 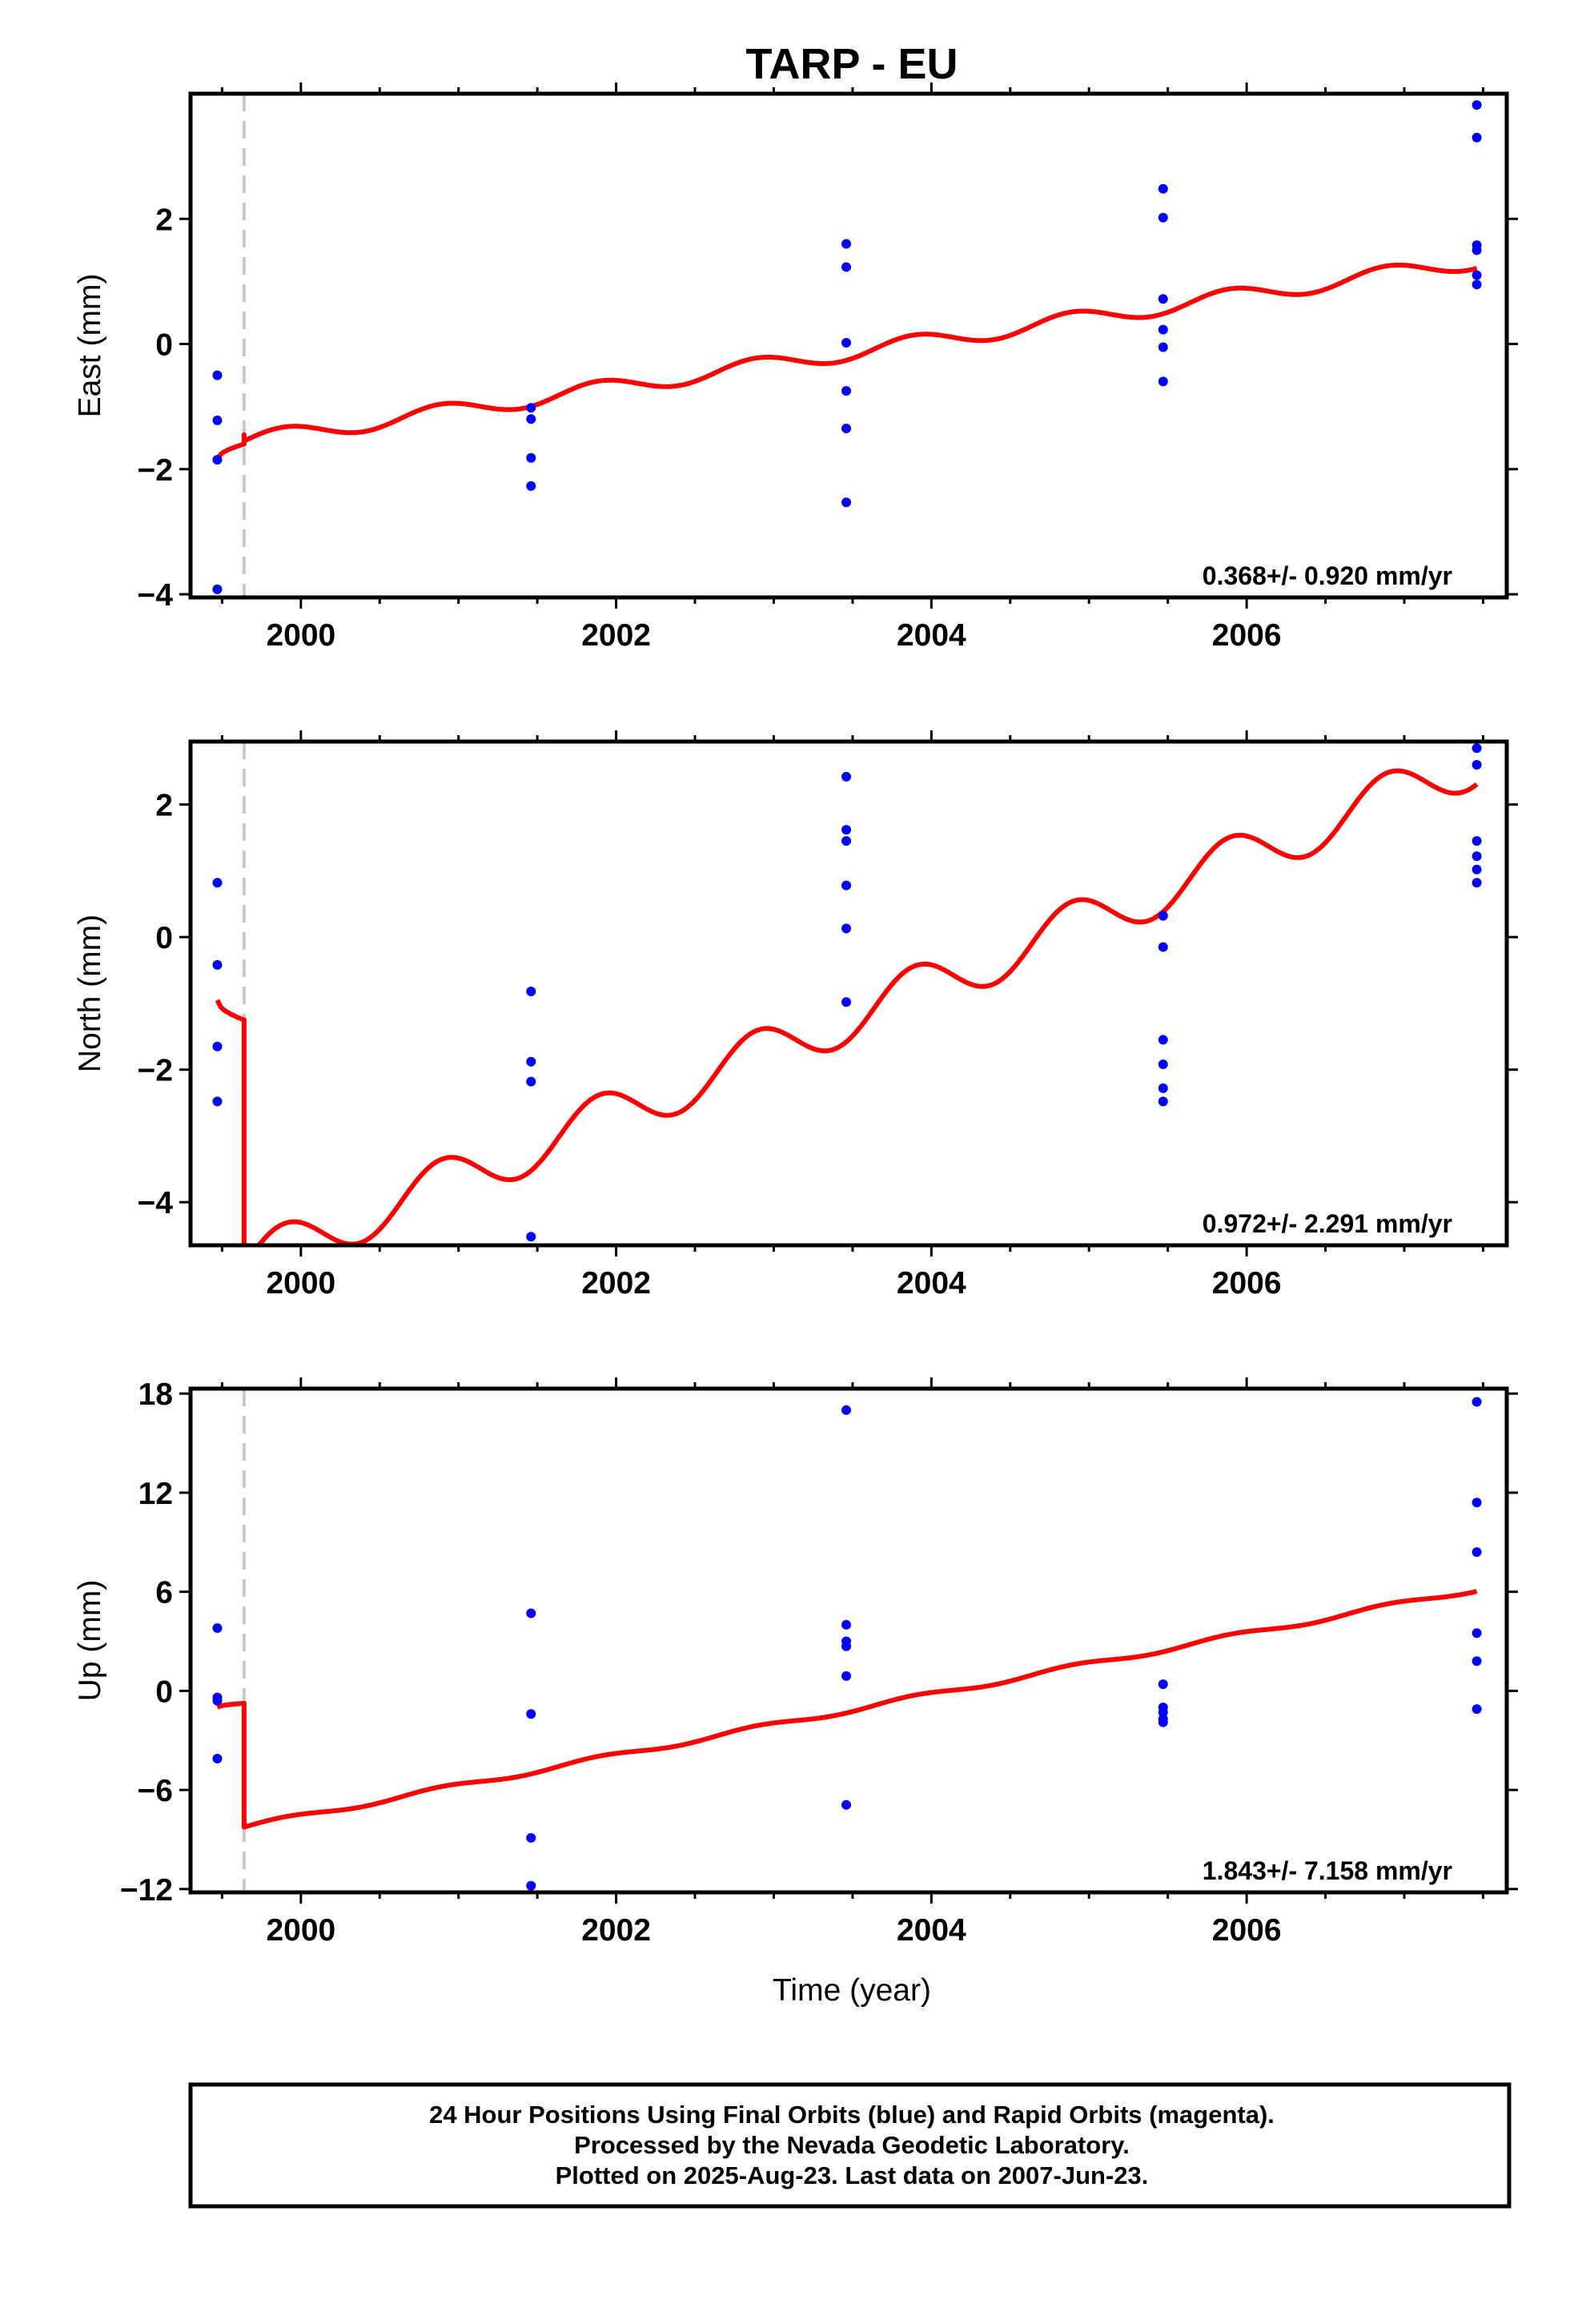 What do you see at coordinates (156, 1394) in the screenshot?
I see `y-tick-label: 18` at bounding box center [156, 1394].